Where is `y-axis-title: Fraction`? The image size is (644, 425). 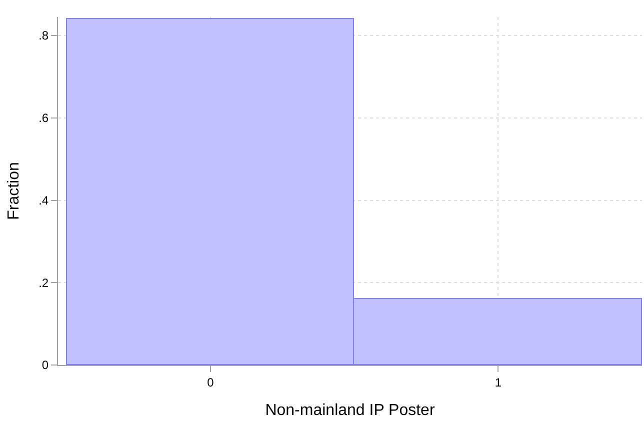
y-axis-title: Fraction is located at coordinates (13, 191).